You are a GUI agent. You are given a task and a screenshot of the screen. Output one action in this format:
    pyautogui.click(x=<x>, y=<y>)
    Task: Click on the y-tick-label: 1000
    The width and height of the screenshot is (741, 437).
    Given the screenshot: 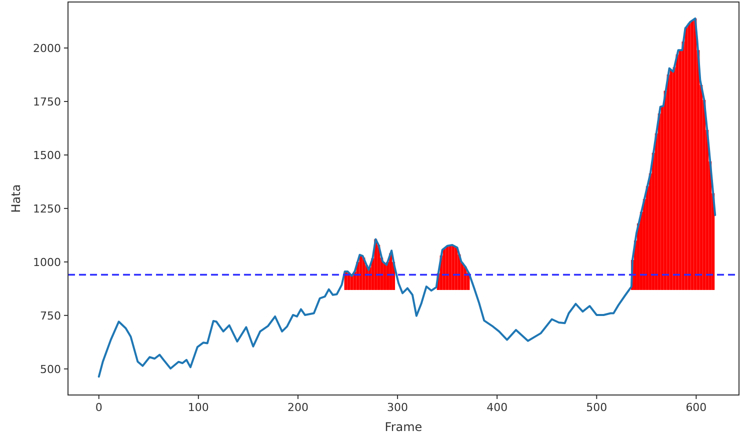 What is the action you would take?
    pyautogui.click(x=47, y=262)
    